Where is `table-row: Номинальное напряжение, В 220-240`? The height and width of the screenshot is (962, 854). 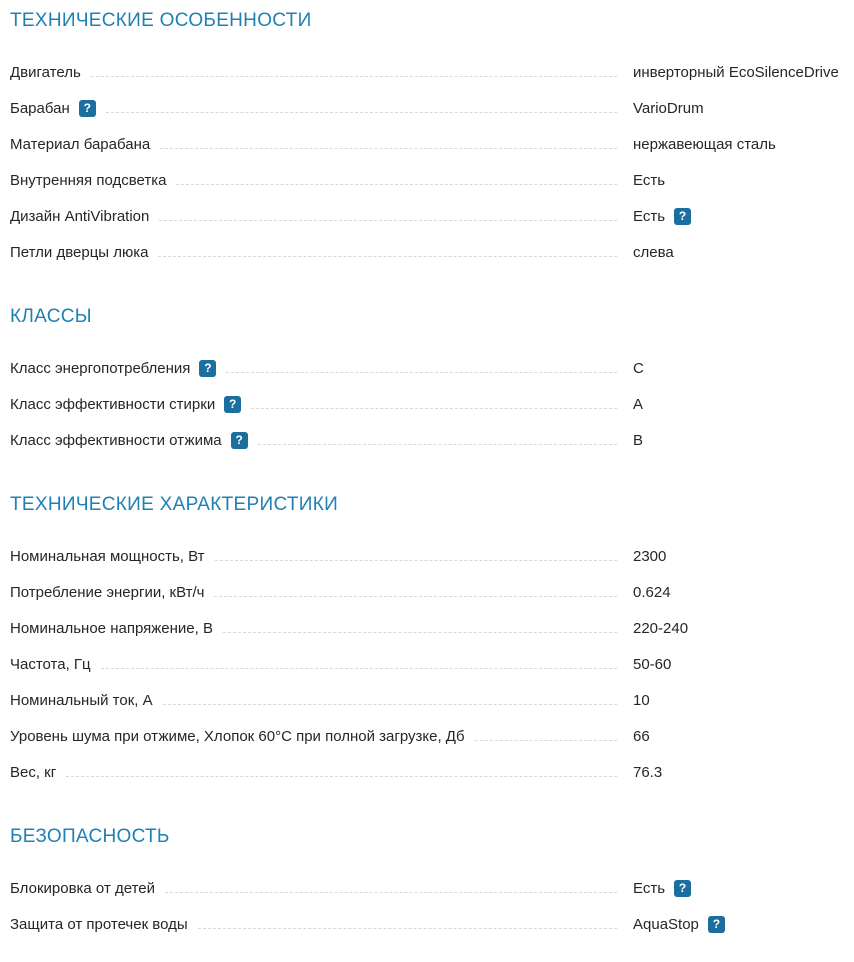
table-row: Номинальное напряжение, В 220-240 is located at coordinates (432, 628).